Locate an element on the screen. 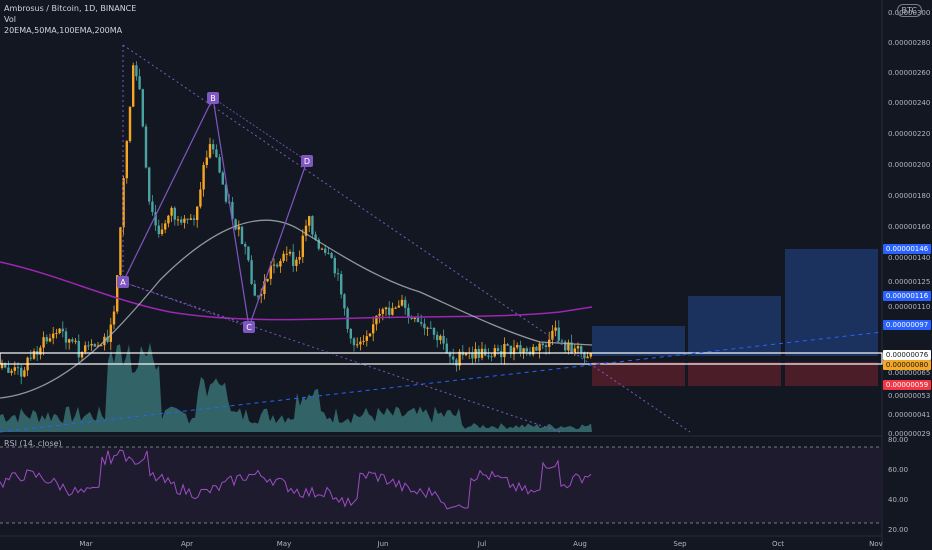  time-axis-label: Nov is located at coordinates (876, 544).